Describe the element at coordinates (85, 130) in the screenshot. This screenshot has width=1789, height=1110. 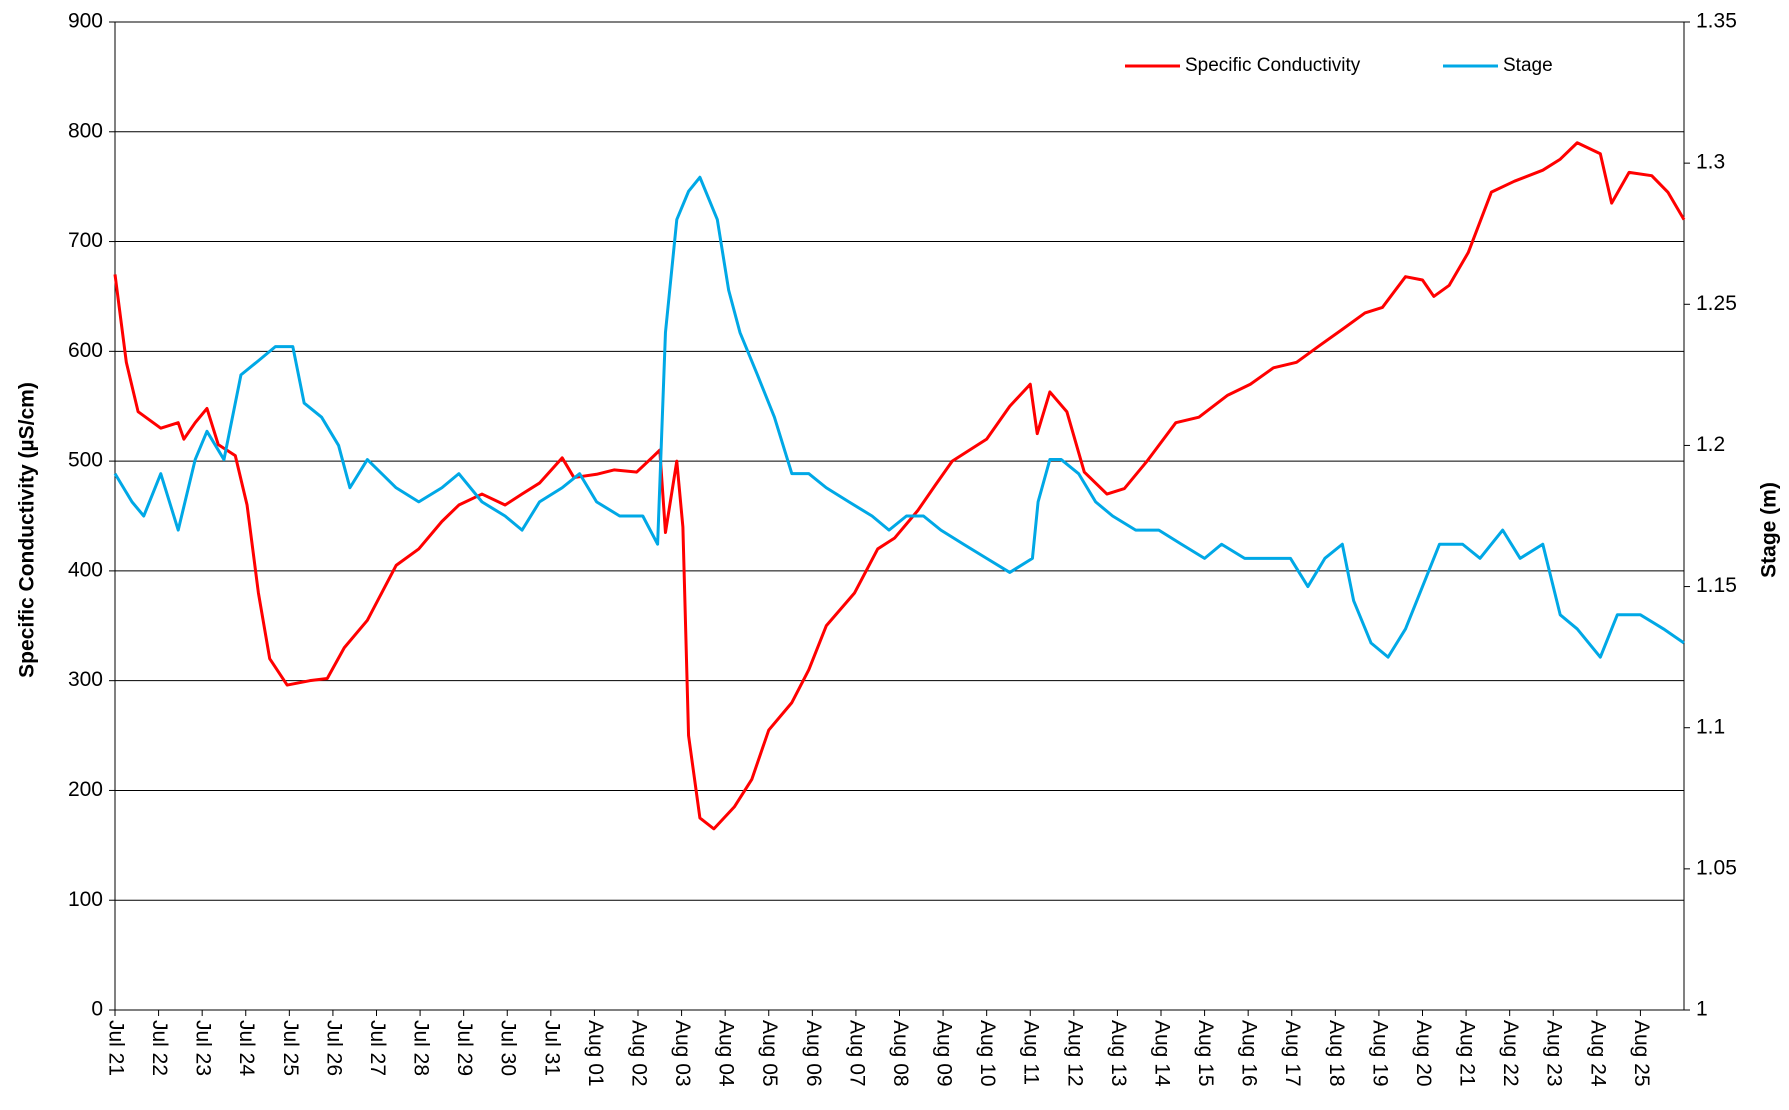
I see `y-tick-label: 800` at that location.